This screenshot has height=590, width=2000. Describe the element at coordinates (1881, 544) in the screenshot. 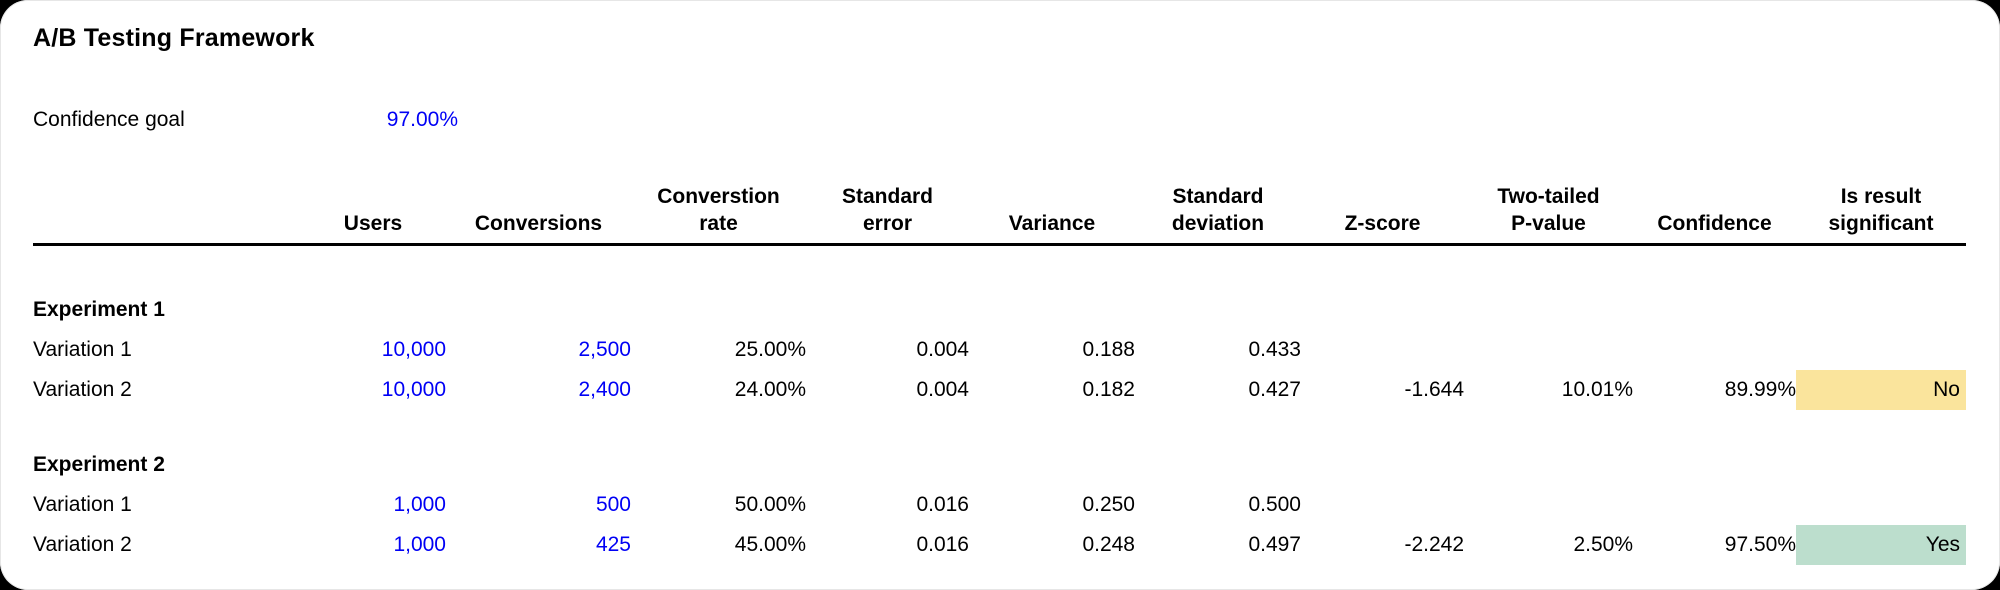

I see `significant-cell-highlighted: Yes` at that location.